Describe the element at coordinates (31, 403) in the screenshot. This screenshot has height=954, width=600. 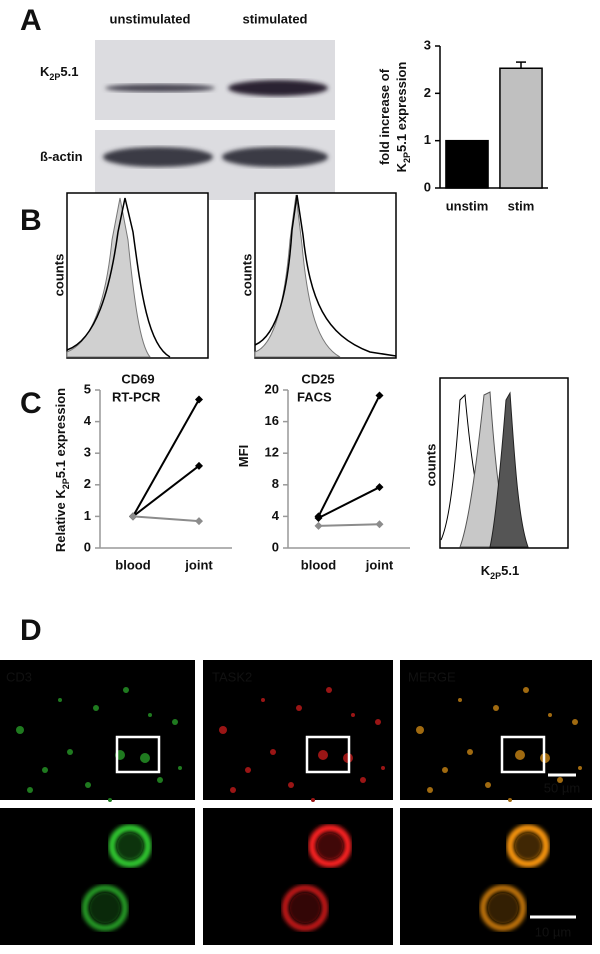
I see `panel-label: C` at that location.